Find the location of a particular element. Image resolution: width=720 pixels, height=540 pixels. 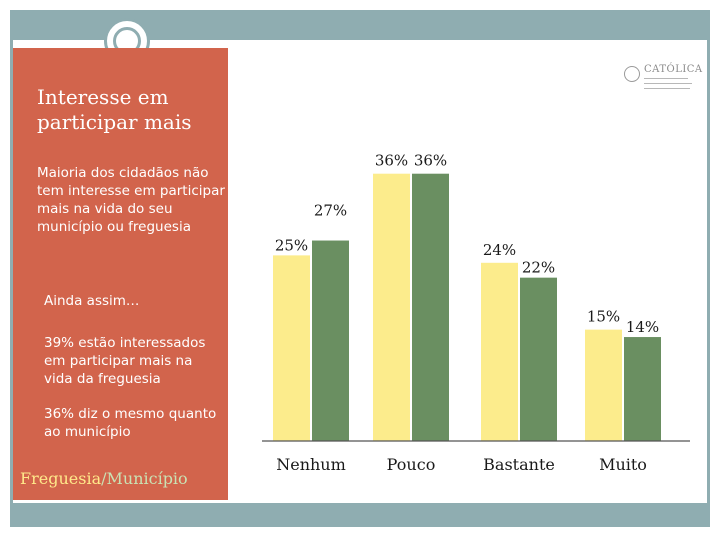

data-label-freguesia: 24% is located at coordinates (499, 250).